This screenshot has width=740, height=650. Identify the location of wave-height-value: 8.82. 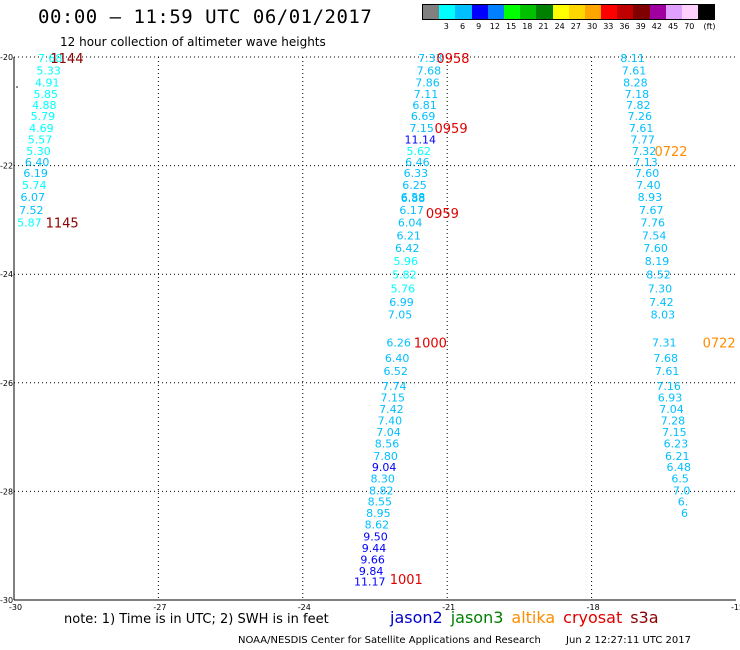
(381, 490).